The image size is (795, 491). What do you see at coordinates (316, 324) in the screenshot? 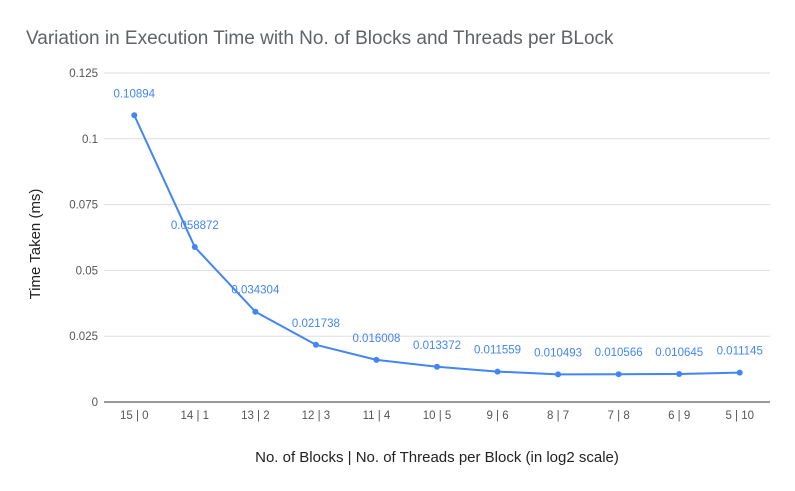
I see `data-label: 0.021738` at bounding box center [316, 324].